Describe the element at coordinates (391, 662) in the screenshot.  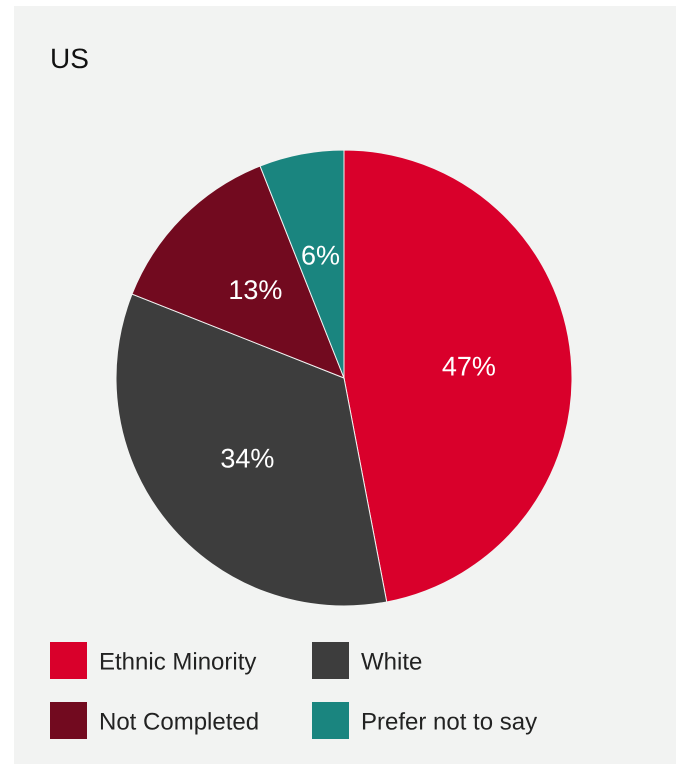
I see `legend-label: White` at that location.